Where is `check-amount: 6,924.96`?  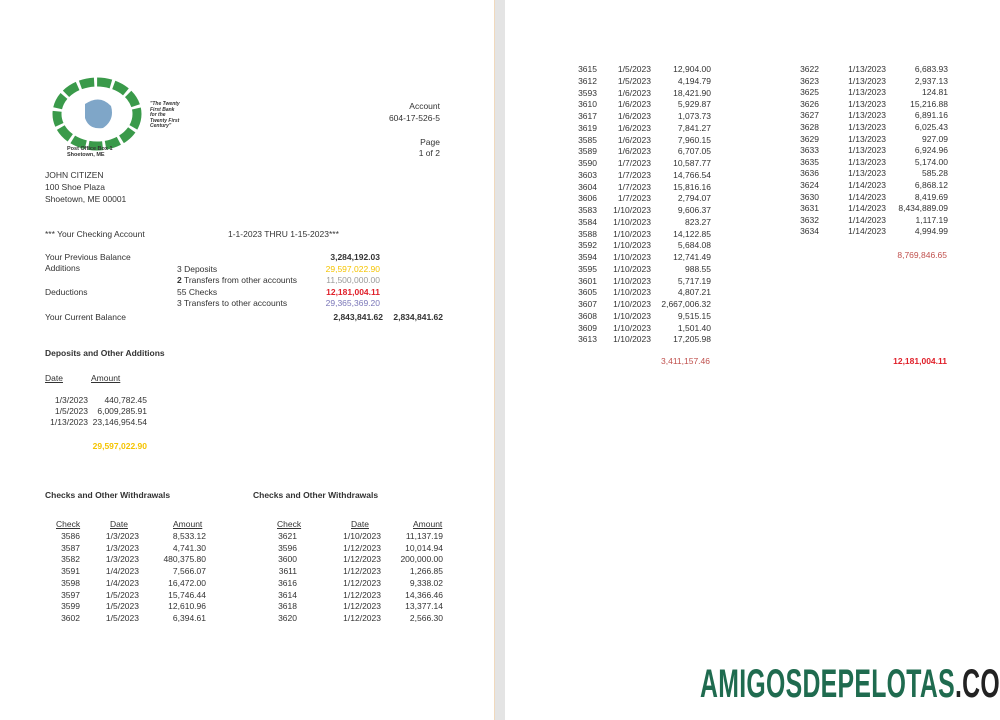 check-amount: 6,924.96 is located at coordinates (931, 150).